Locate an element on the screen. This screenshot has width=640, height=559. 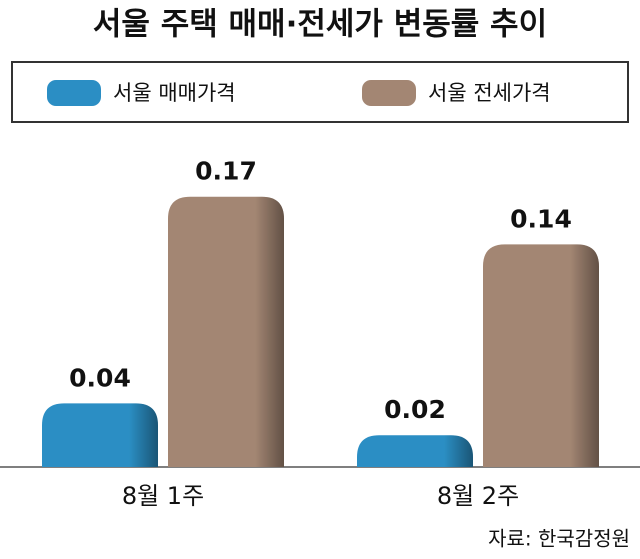
value-label: 0.02 is located at coordinates (415, 409).